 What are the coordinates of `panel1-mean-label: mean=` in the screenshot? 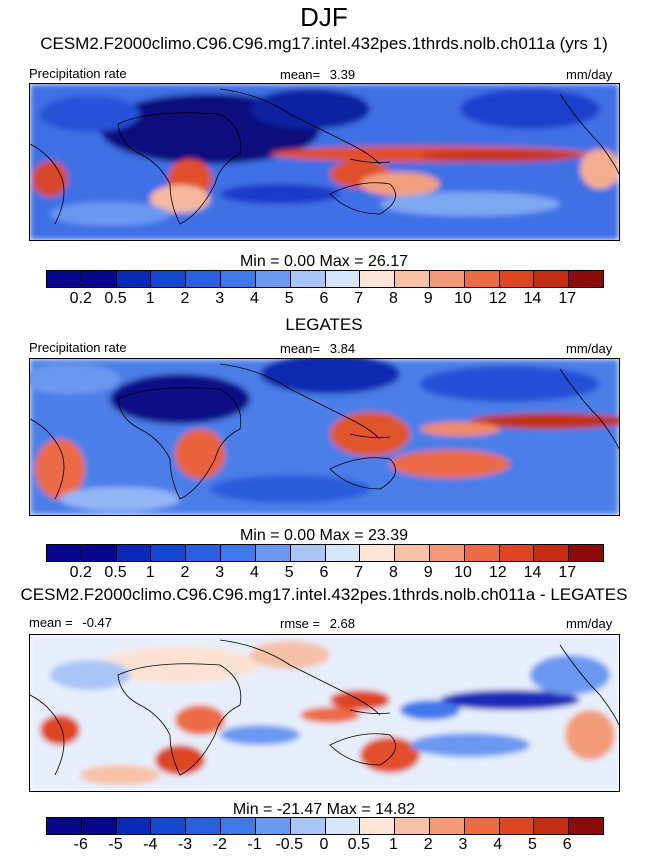 It's located at (300, 74).